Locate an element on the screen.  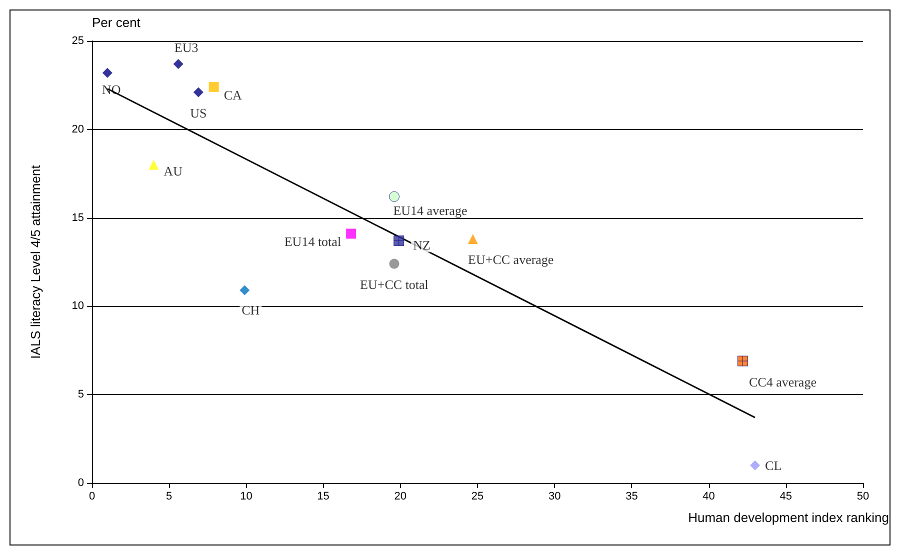
x-tick-label: 20 is located at coordinates (400, 496).